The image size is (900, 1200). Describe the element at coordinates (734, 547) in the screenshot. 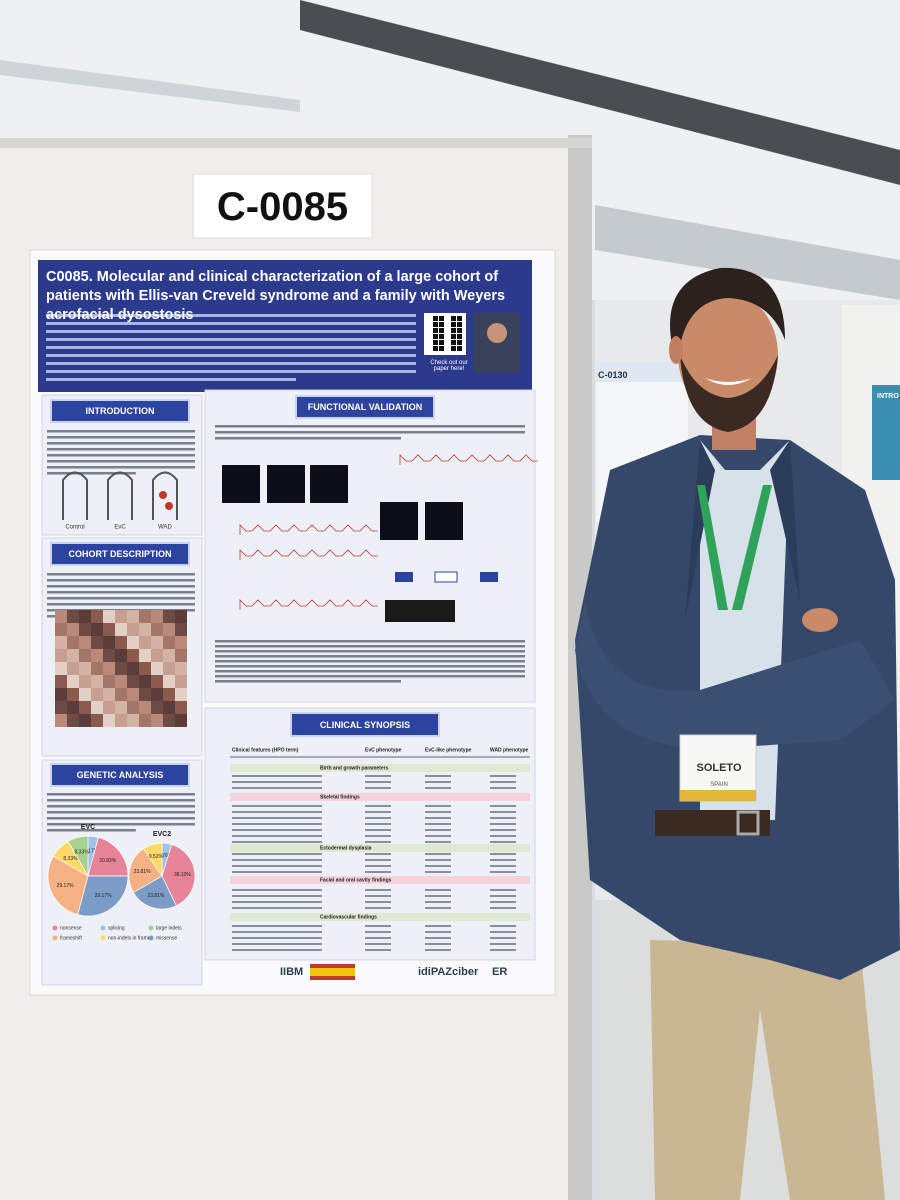

I see `lanyard` at that location.